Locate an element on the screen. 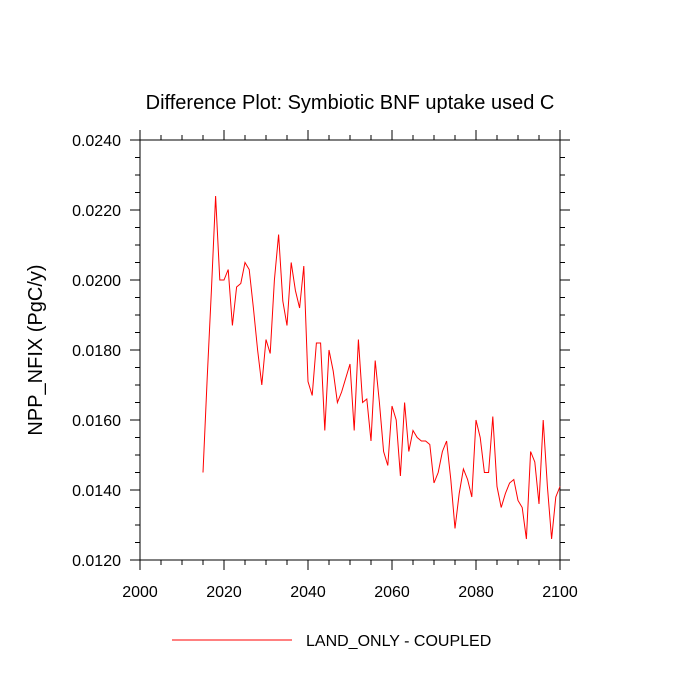 This screenshot has height=700, width=700. y-tick-label: 0.0200 is located at coordinates (96, 281).